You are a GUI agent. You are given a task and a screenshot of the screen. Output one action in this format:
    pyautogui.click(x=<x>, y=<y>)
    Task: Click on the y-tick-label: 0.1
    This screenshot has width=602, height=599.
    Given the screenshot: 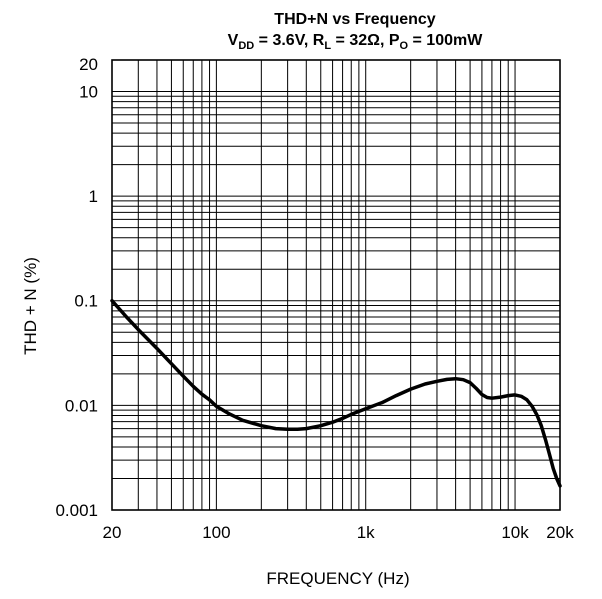 What is the action you would take?
    pyautogui.click(x=86, y=301)
    